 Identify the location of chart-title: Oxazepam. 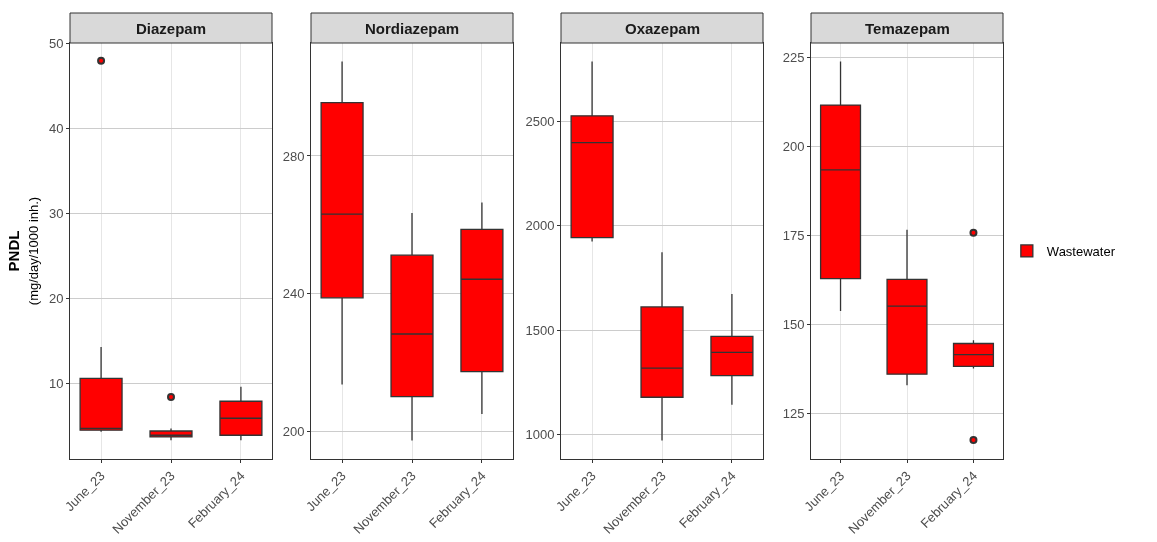
(663, 28).